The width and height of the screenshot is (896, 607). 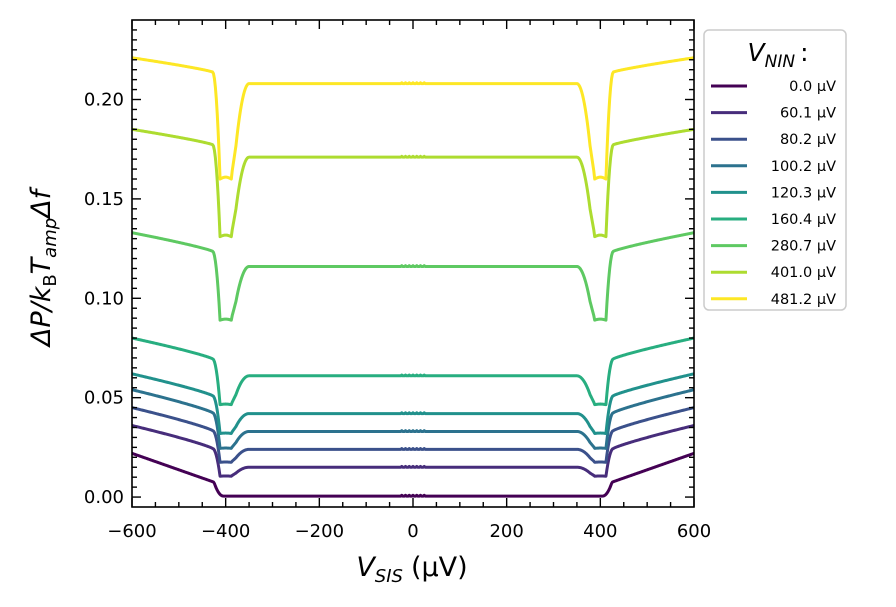 I want to click on legend-label: 60.1 µV, so click(x=808, y=114).